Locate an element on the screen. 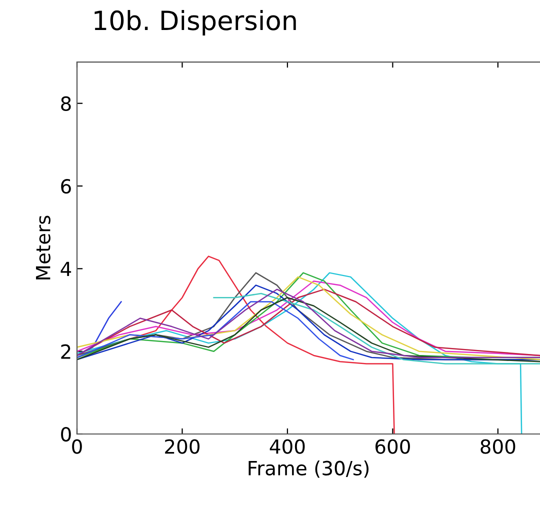 Image resolution: width=540 pixels, height=505 pixels. x-tick-label: 800 is located at coordinates (498, 446).